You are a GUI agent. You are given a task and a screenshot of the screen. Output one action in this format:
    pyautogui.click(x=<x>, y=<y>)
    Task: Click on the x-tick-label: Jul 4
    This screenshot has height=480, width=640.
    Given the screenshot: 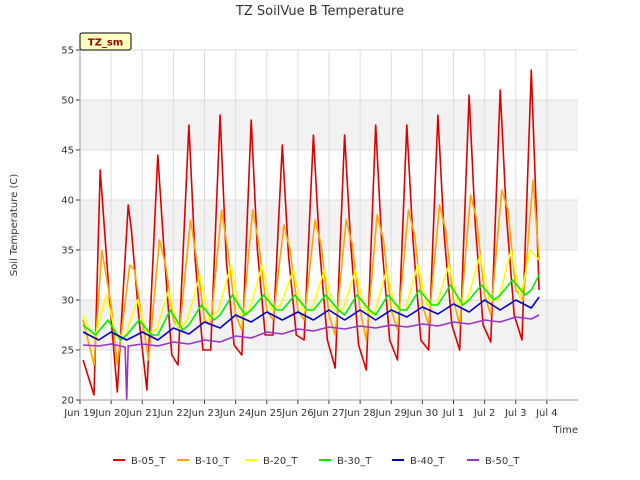 What is the action you would take?
    pyautogui.click(x=546, y=413)
    